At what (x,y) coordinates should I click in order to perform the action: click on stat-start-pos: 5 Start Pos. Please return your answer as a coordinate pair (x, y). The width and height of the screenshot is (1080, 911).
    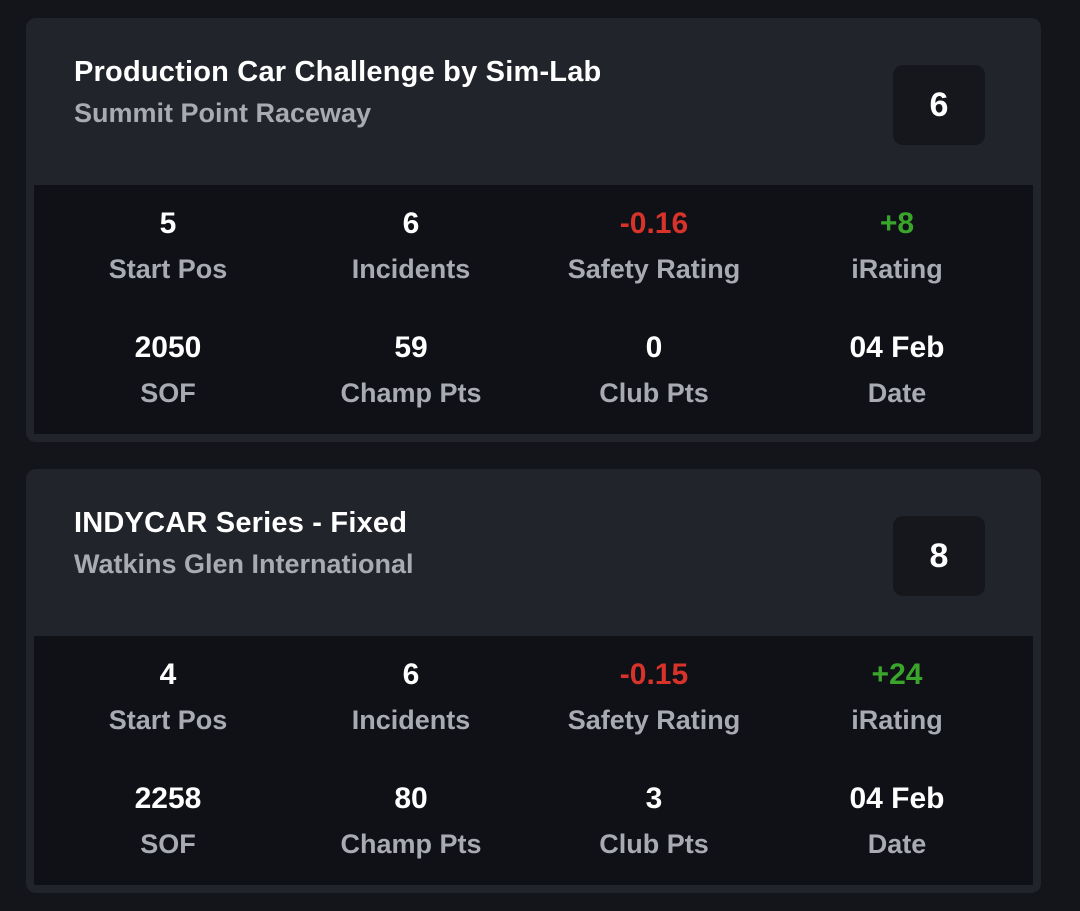
    Looking at the image, I should click on (168, 246).